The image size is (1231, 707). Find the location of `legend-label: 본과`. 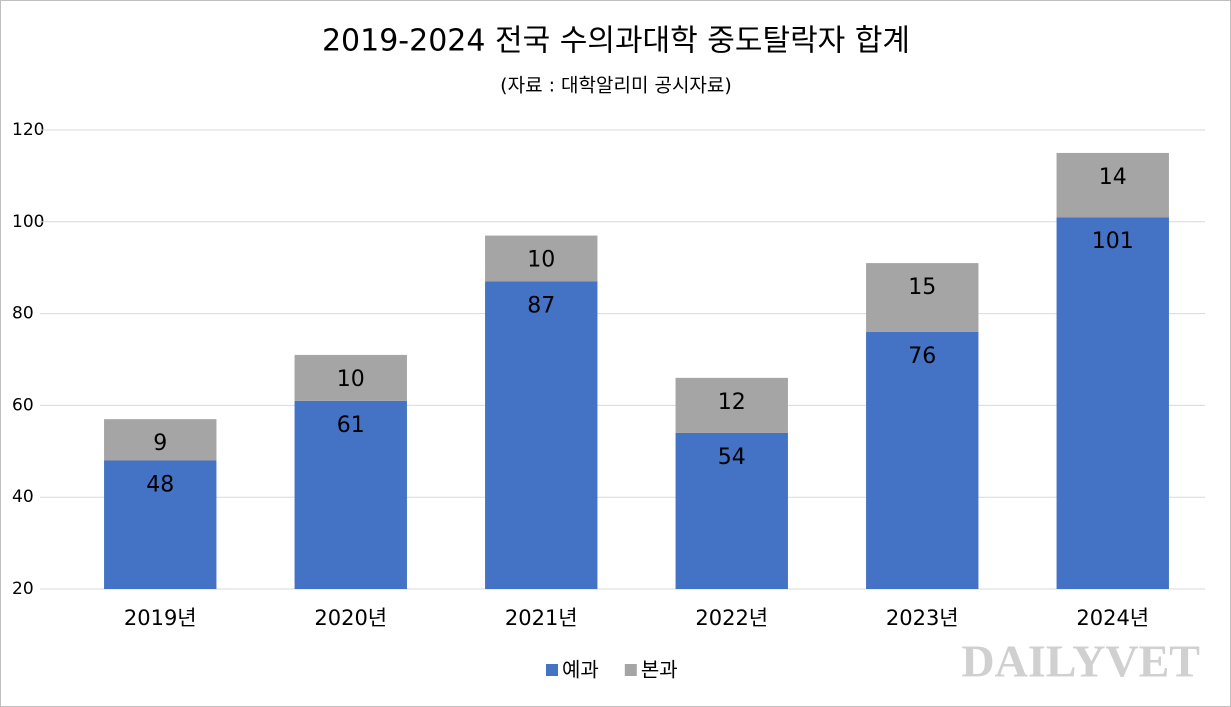

legend-label: 본과 is located at coordinates (659, 670).